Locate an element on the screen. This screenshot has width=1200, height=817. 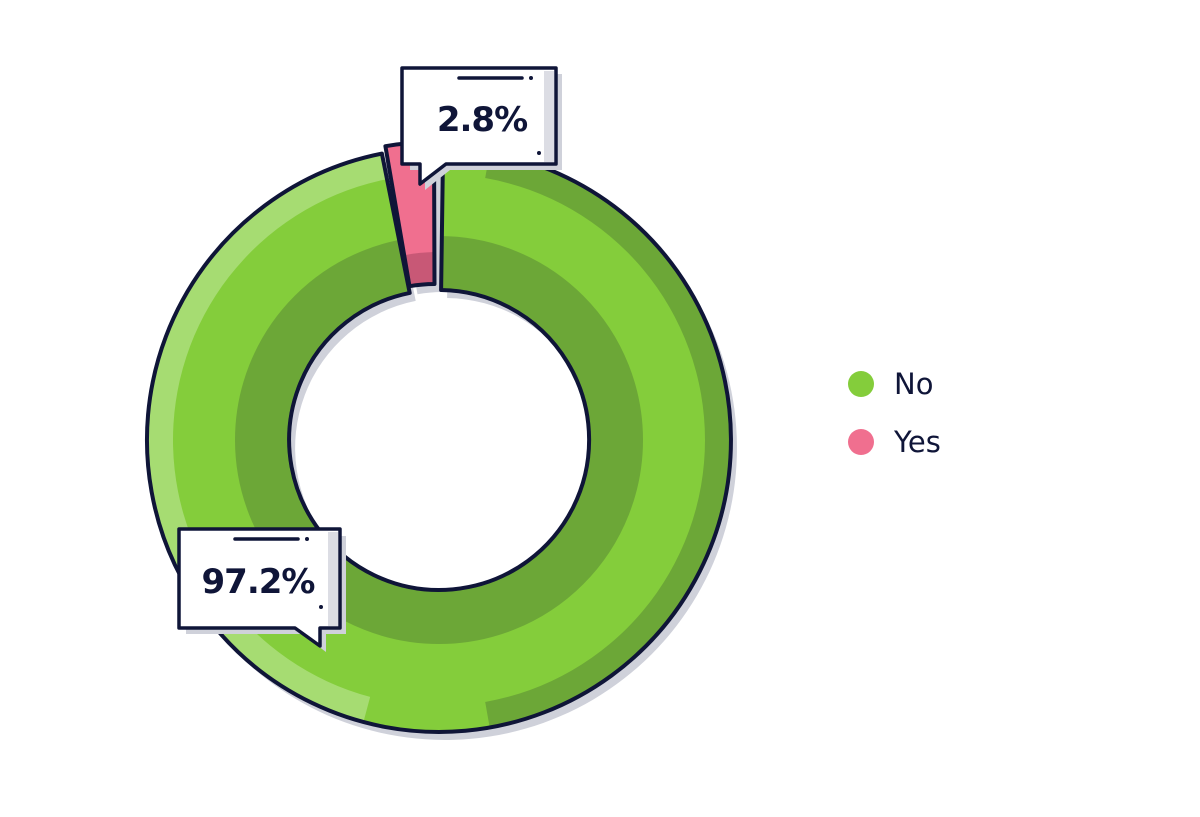
legend-item-no: No is located at coordinates (894, 384).